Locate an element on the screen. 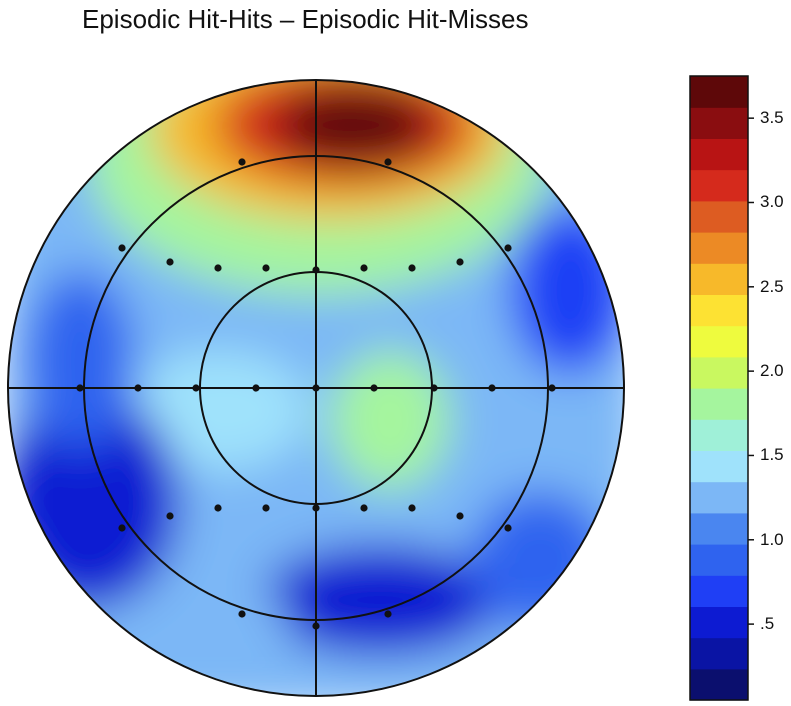 This screenshot has height=706, width=791. colorbar is located at coordinates (721, 388).